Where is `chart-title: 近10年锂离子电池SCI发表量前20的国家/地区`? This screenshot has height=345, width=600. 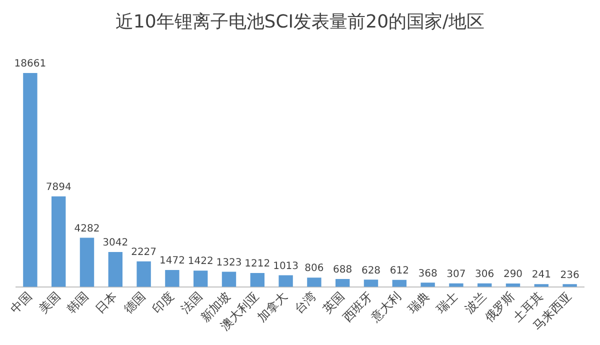
chart-title: 近10年锂离子电池SCI发表量前20的国家/地区 is located at coordinates (300, 21).